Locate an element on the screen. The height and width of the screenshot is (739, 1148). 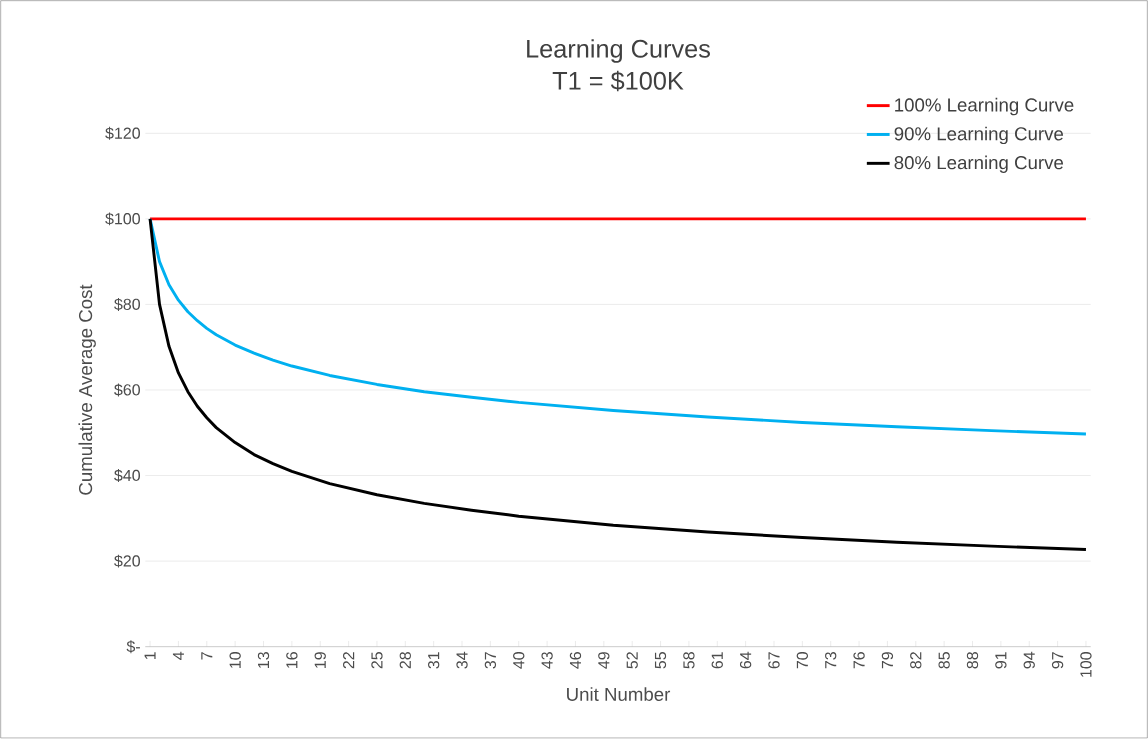
x-tick-label: 40 is located at coordinates (519, 660).